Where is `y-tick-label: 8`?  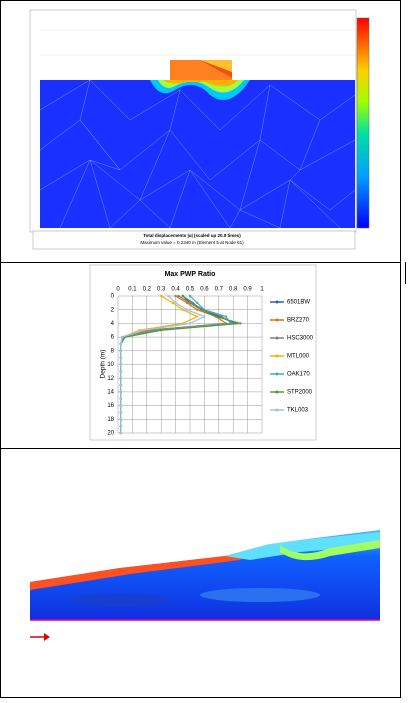
y-tick-label: 8 is located at coordinates (113, 351).